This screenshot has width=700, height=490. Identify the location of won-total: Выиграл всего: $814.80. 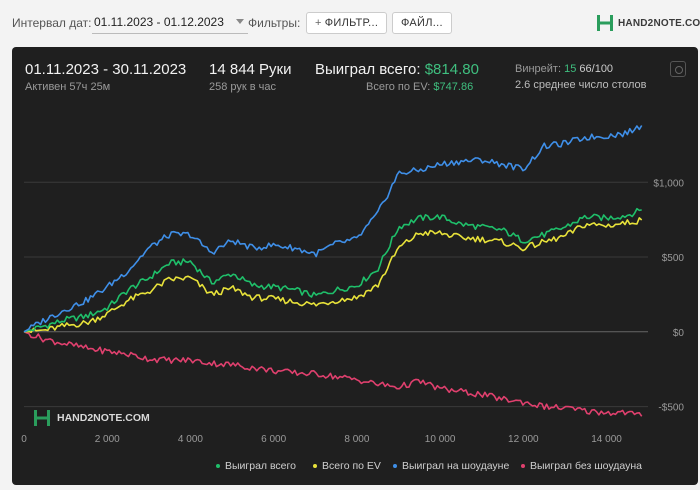
(397, 69).